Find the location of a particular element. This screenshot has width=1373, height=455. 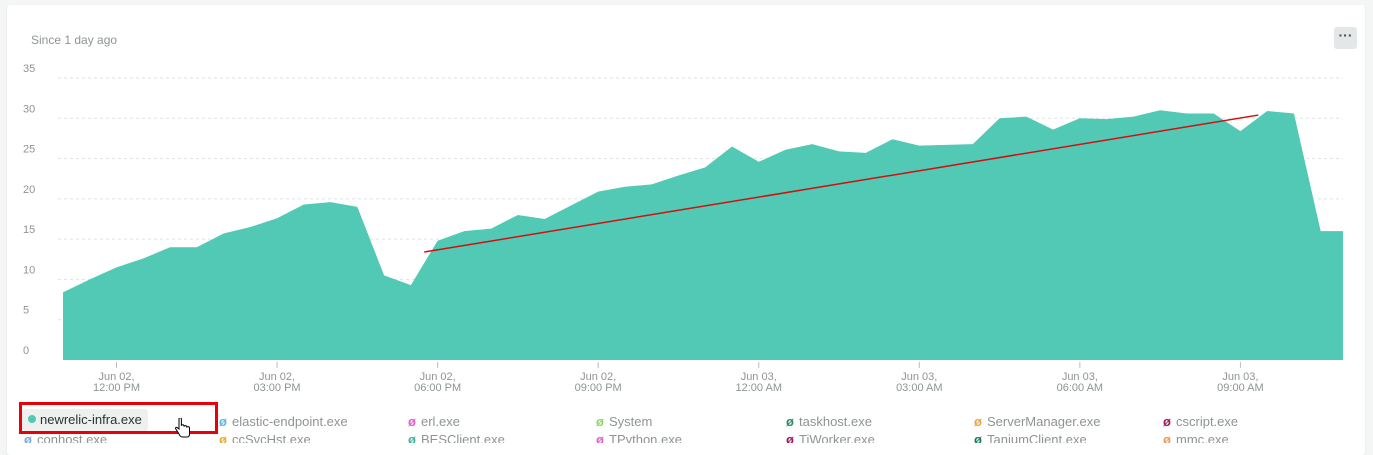

y-tick-label: 0 is located at coordinates (26, 351).